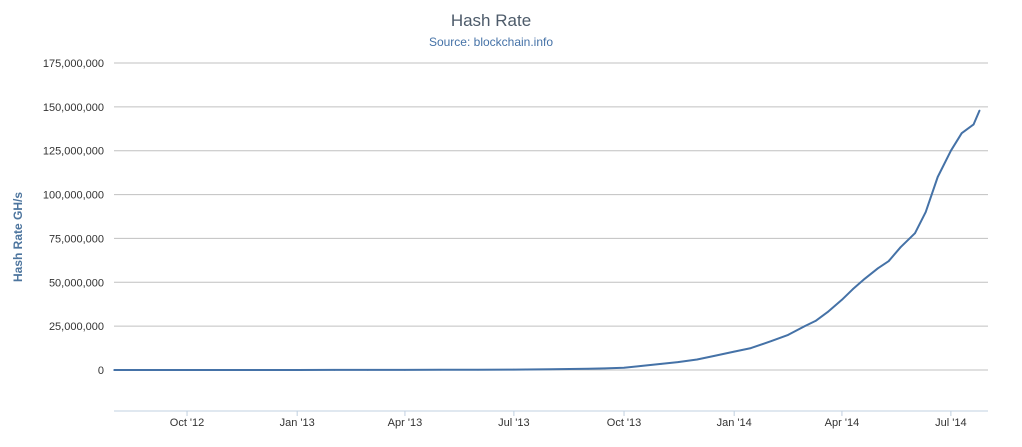 This screenshot has height=447, width=1022. Describe the element at coordinates (842, 423) in the screenshot. I see `x-tick-label: Apr '14` at that location.